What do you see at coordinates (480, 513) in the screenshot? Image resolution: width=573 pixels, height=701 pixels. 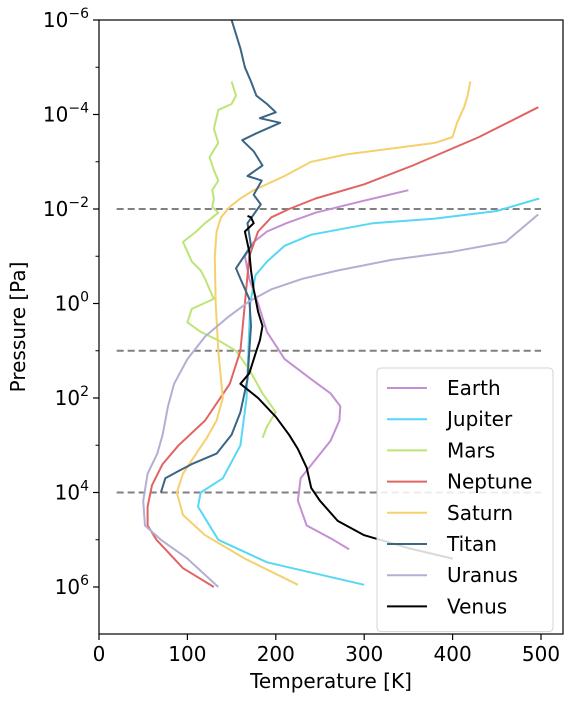 I see `legend-label-saturn: Saturn` at bounding box center [480, 513].